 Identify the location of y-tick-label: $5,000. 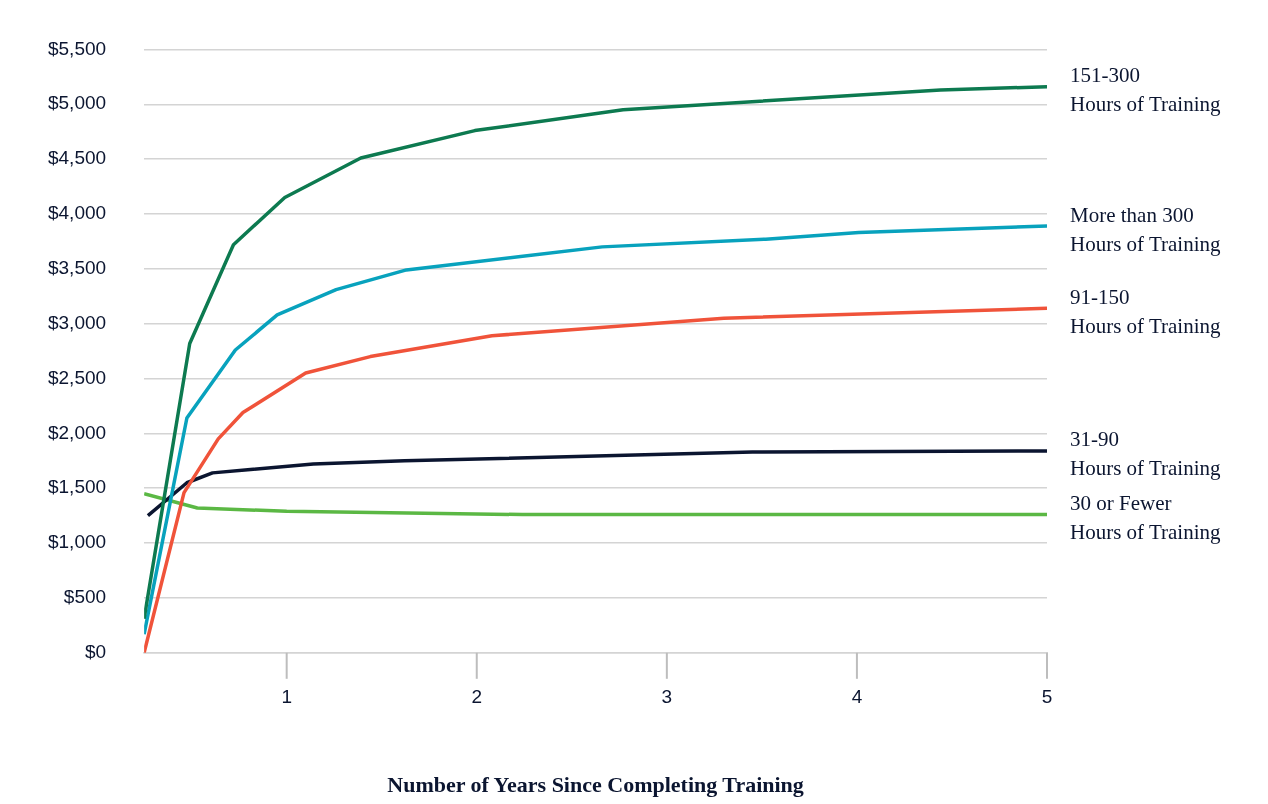
(77, 103).